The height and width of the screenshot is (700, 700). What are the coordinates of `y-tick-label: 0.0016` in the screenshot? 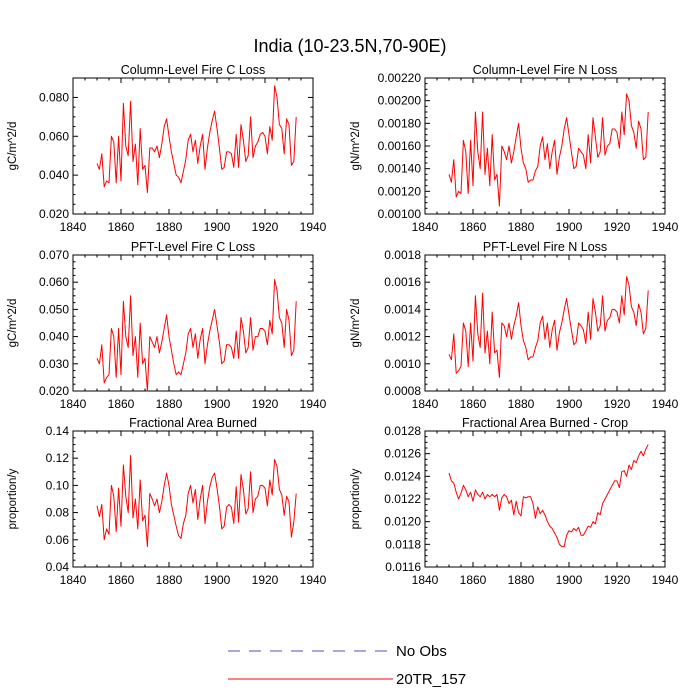 It's located at (402, 282).